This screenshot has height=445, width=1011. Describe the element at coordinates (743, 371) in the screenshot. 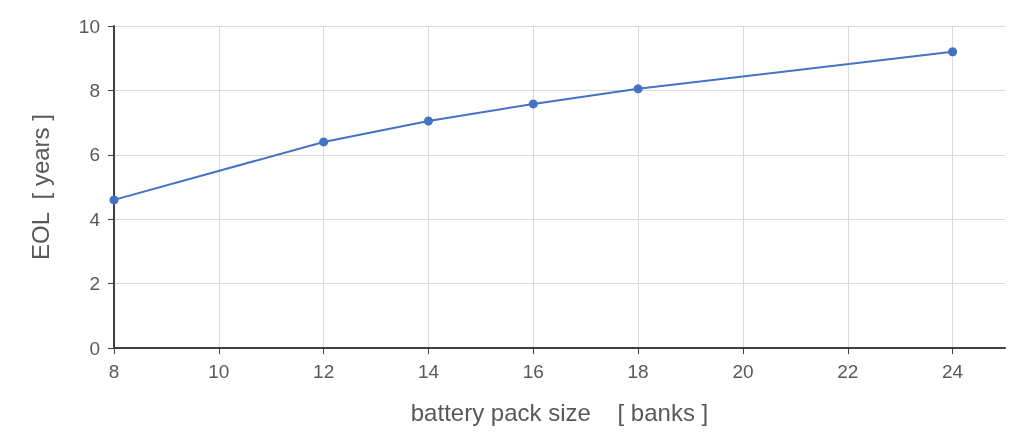

I see `x-tick-label: 20` at that location.